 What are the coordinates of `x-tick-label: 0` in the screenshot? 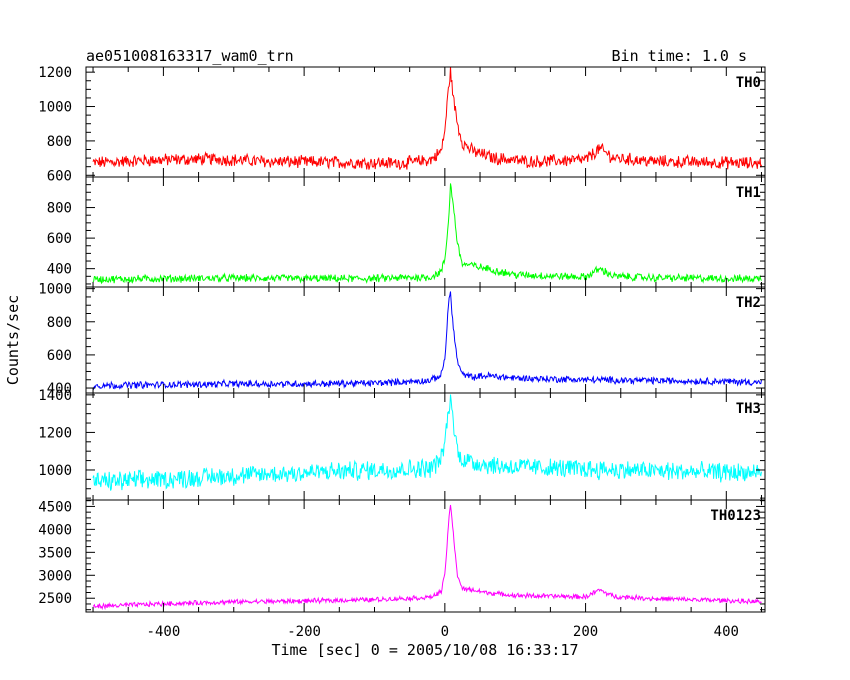 It's located at (445, 632).